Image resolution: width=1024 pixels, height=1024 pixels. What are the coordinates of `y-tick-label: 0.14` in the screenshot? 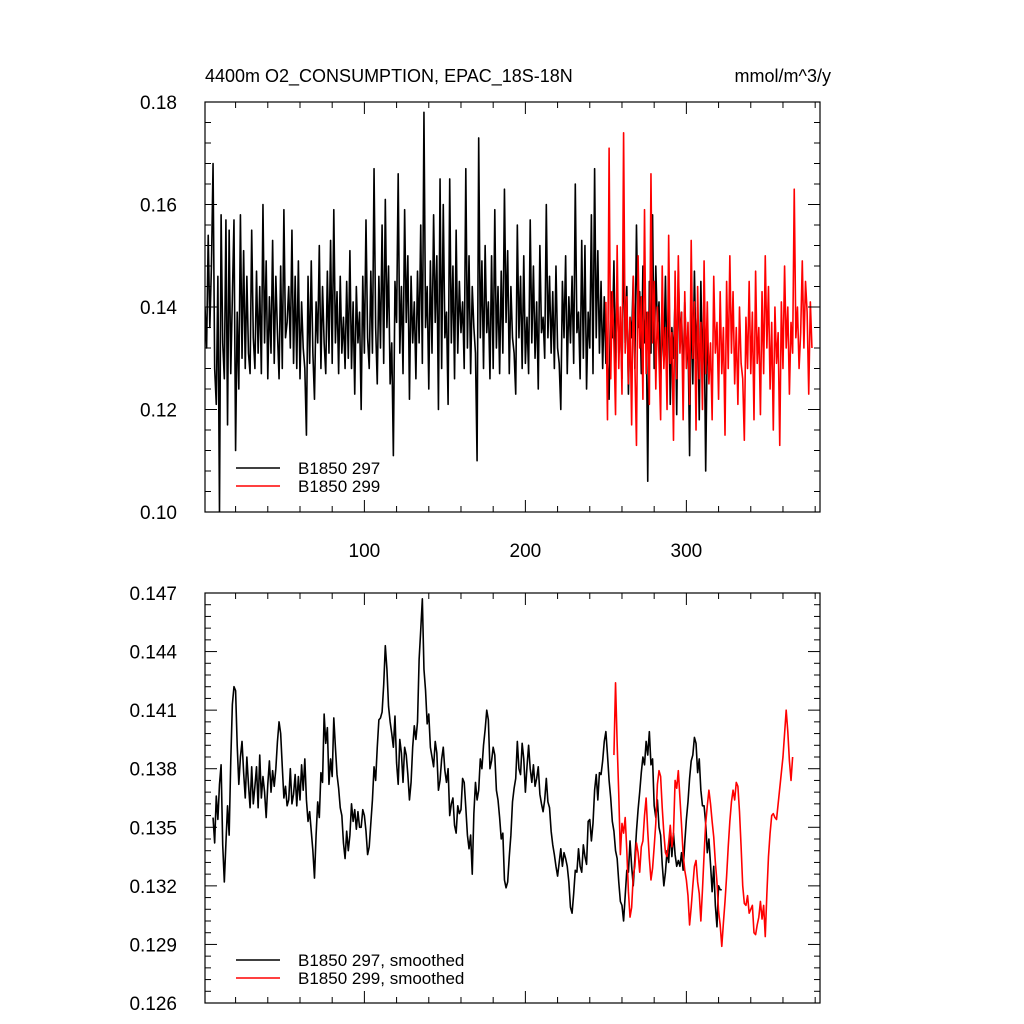 It's located at (158, 308).